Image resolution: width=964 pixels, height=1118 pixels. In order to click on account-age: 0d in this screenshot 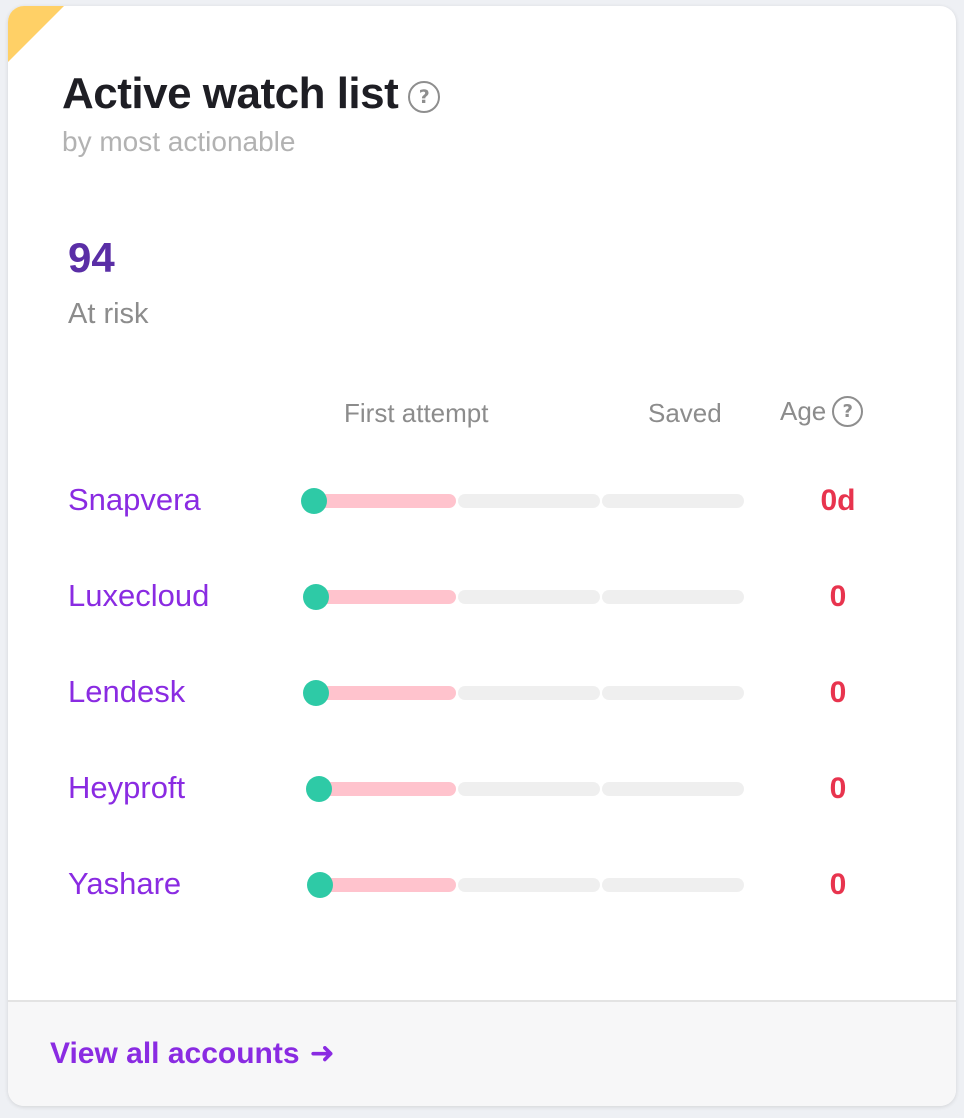, I will do `click(838, 500)`.